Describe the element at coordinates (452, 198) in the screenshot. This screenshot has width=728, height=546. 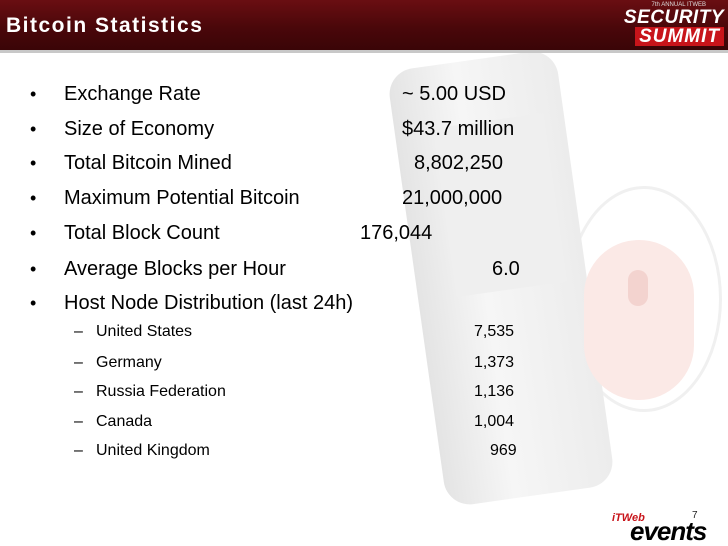
I see `bullet-value: 21,000,000` at that location.